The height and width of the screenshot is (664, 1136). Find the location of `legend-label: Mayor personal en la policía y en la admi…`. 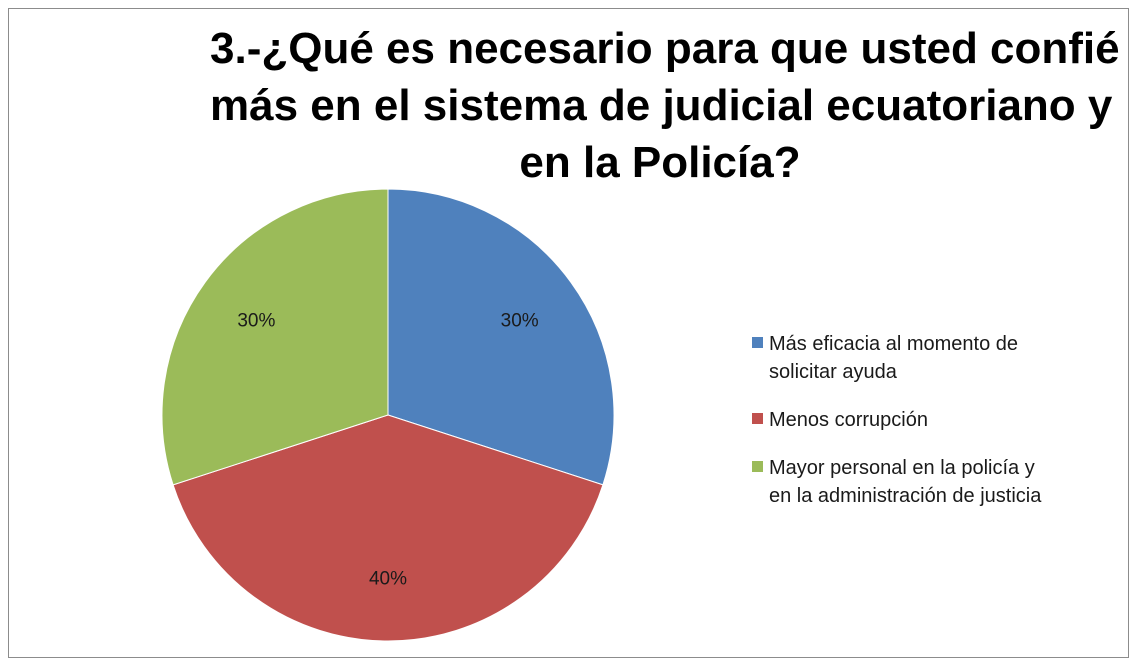

legend-label: Mayor personal en la policía y en la admi… is located at coordinates (905, 482).